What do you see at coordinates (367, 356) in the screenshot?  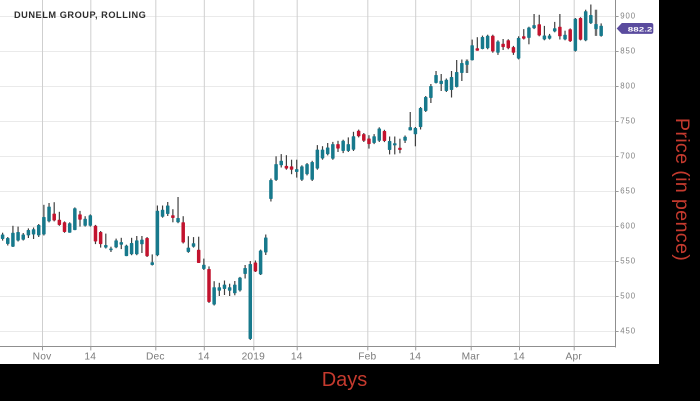 I see `svg-text: Feb` at bounding box center [367, 356].